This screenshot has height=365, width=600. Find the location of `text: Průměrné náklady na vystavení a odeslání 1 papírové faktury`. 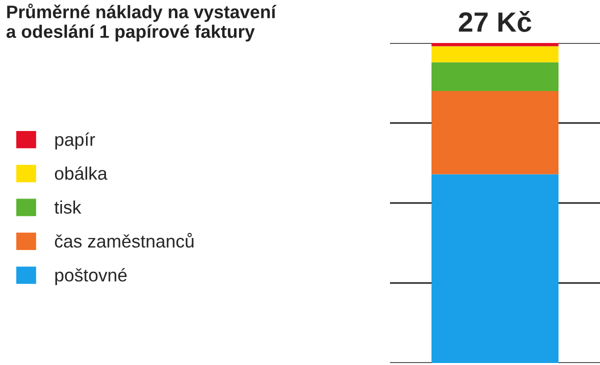

text: Průměrné náklady na vystavení a odeslání 1 papírové faktury is located at coordinates (141, 23).